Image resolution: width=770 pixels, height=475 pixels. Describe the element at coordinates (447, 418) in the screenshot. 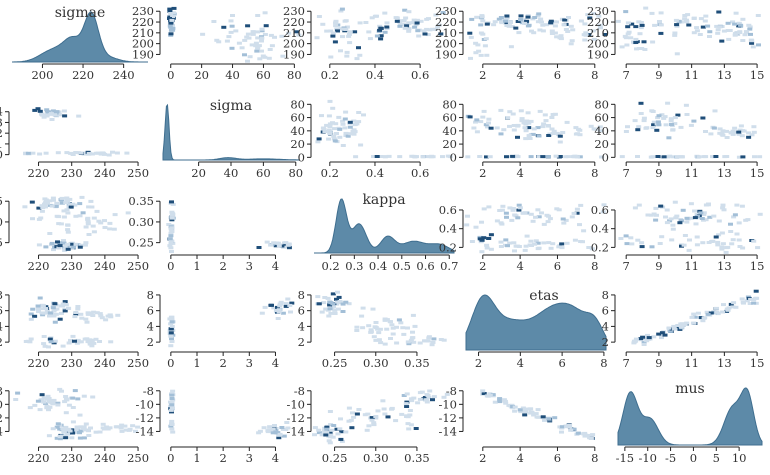

I see `y-tick-label: -12` at that location.